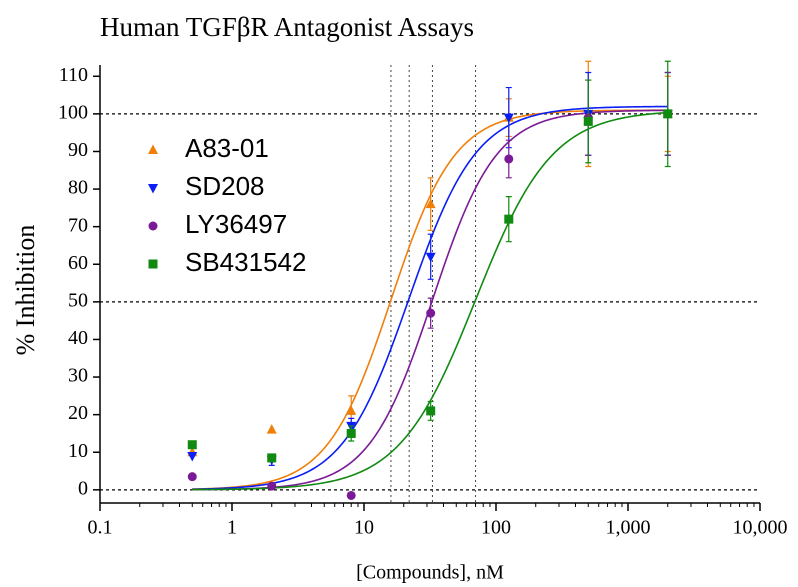 The height and width of the screenshot is (587, 798). What do you see at coordinates (287, 27) in the screenshot?
I see `chart-title: Human TGFβR Antagonist Assays` at bounding box center [287, 27].